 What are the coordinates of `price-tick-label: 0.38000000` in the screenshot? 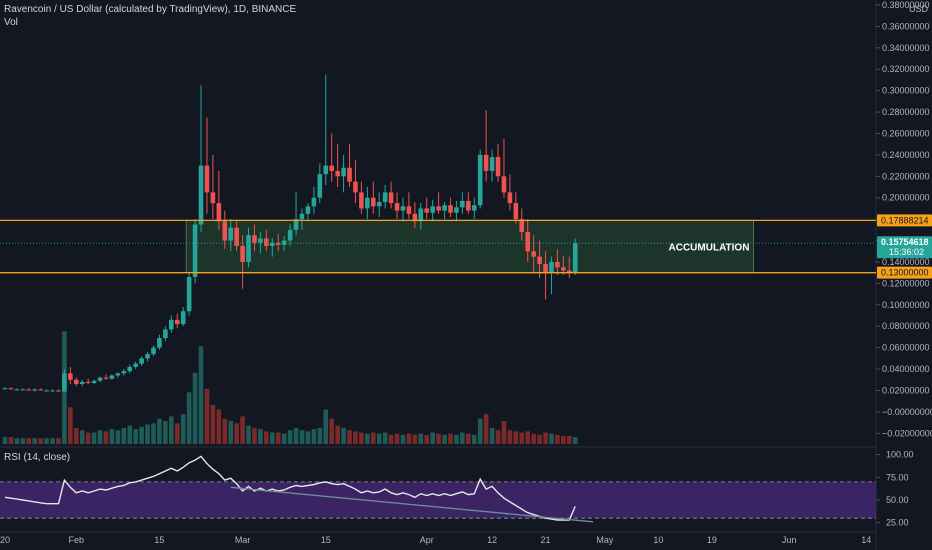 It's located at (906, 5).